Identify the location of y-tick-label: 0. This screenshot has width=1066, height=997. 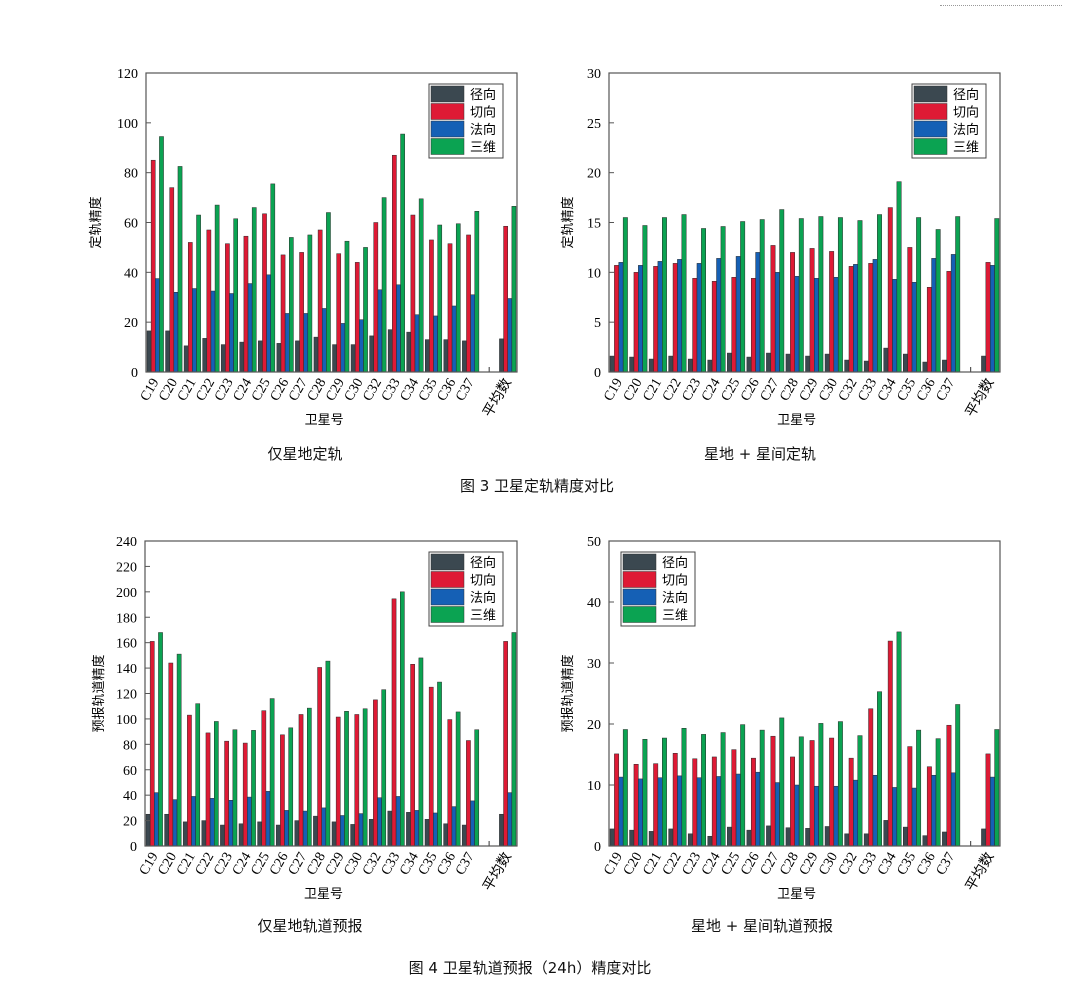
(134, 373).